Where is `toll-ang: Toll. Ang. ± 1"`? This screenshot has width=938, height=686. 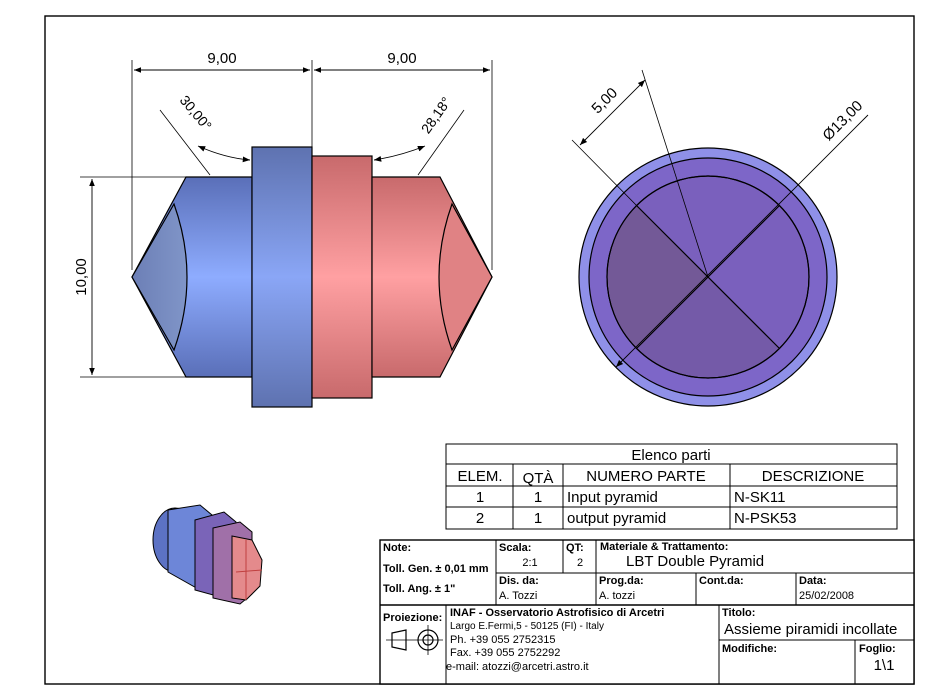
toll-ang: Toll. Ang. ± 1" is located at coordinates (419, 589).